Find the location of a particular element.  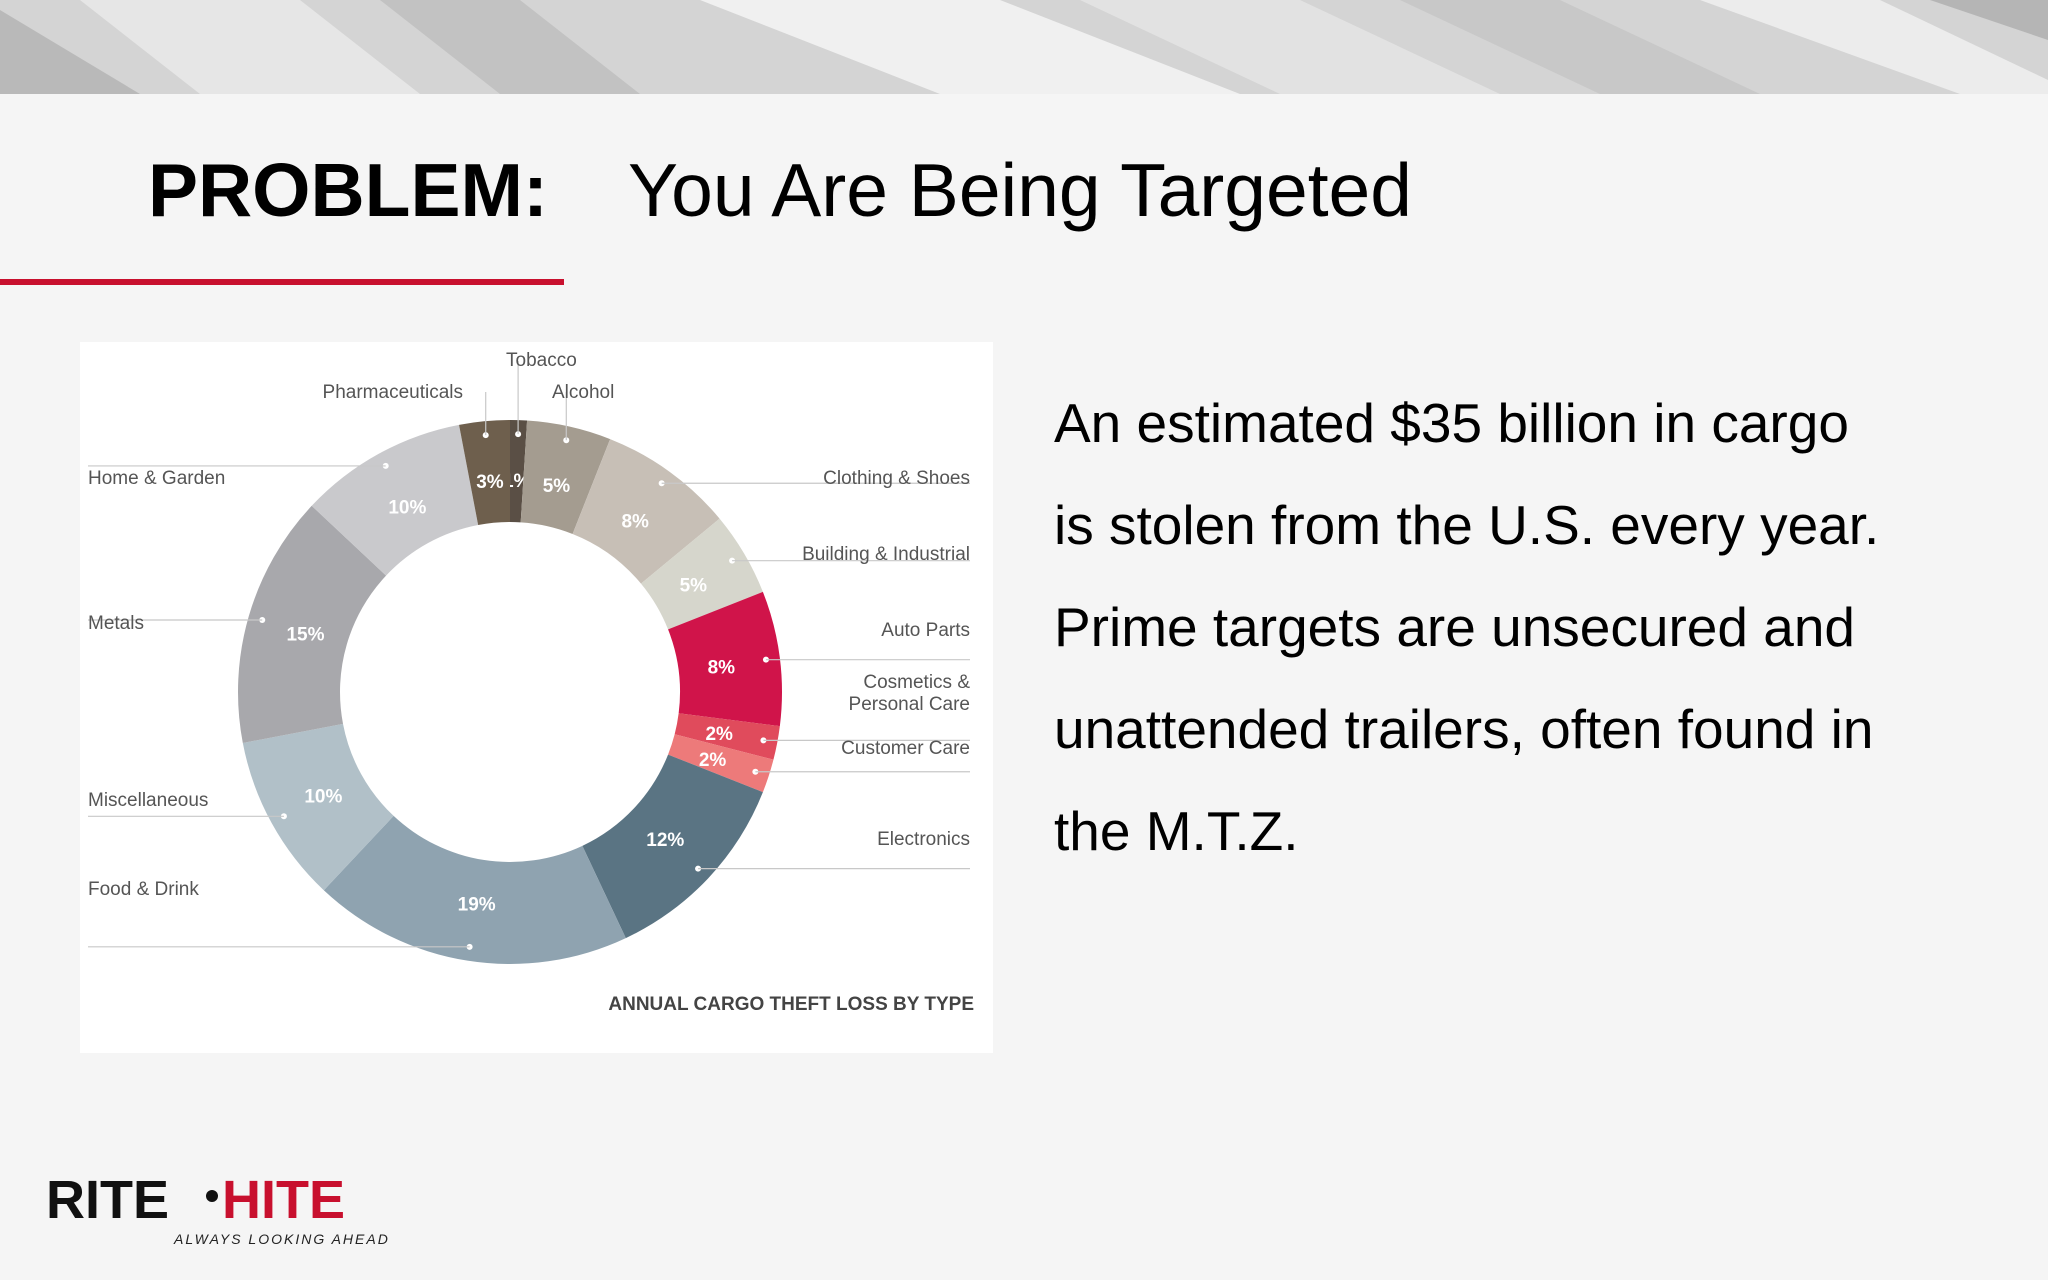

slice-value-label: 3% is located at coordinates (490, 482).